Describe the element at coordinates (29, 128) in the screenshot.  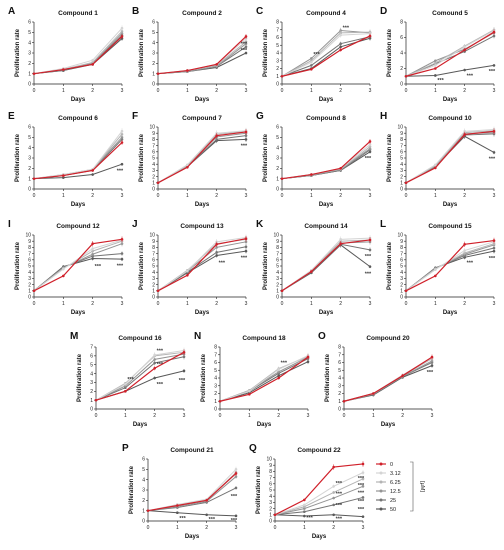
I see `y-tick-label: 6` at that location.